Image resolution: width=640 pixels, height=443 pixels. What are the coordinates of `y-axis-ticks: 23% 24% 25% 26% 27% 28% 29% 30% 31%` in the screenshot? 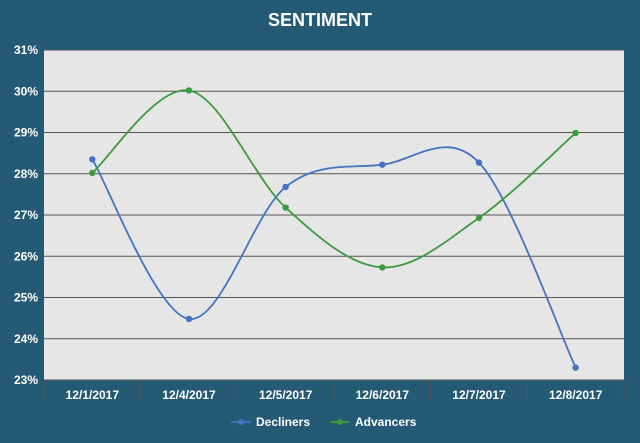 It's located at (26, 215).